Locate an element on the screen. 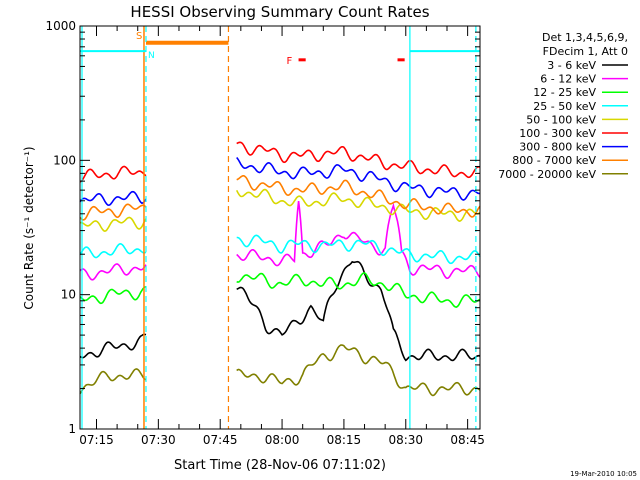 The width and height of the screenshot is (640, 480). chart-title: HESSI Observing Summary Count Rates is located at coordinates (279, 12).